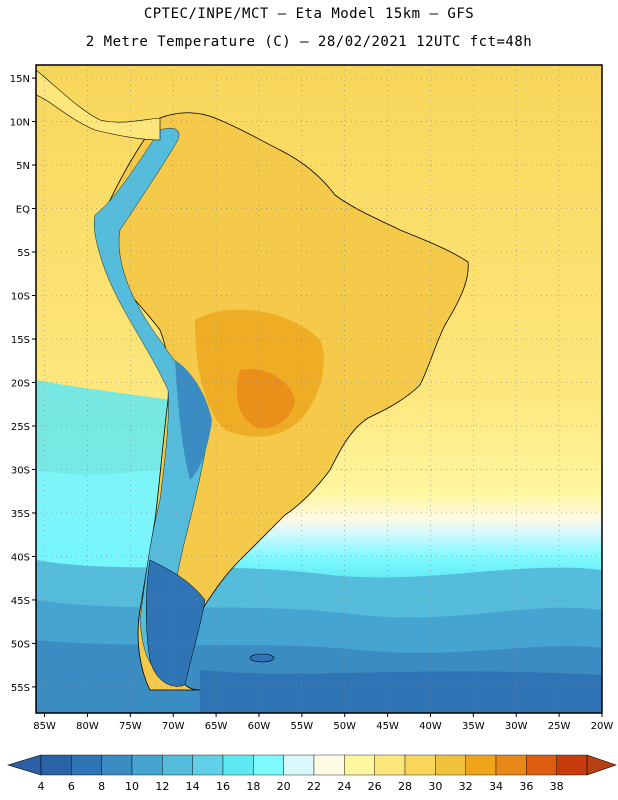 The height and width of the screenshot is (800, 618). What do you see at coordinates (284, 786) in the screenshot?
I see `colorbar-value: 20` at bounding box center [284, 786].